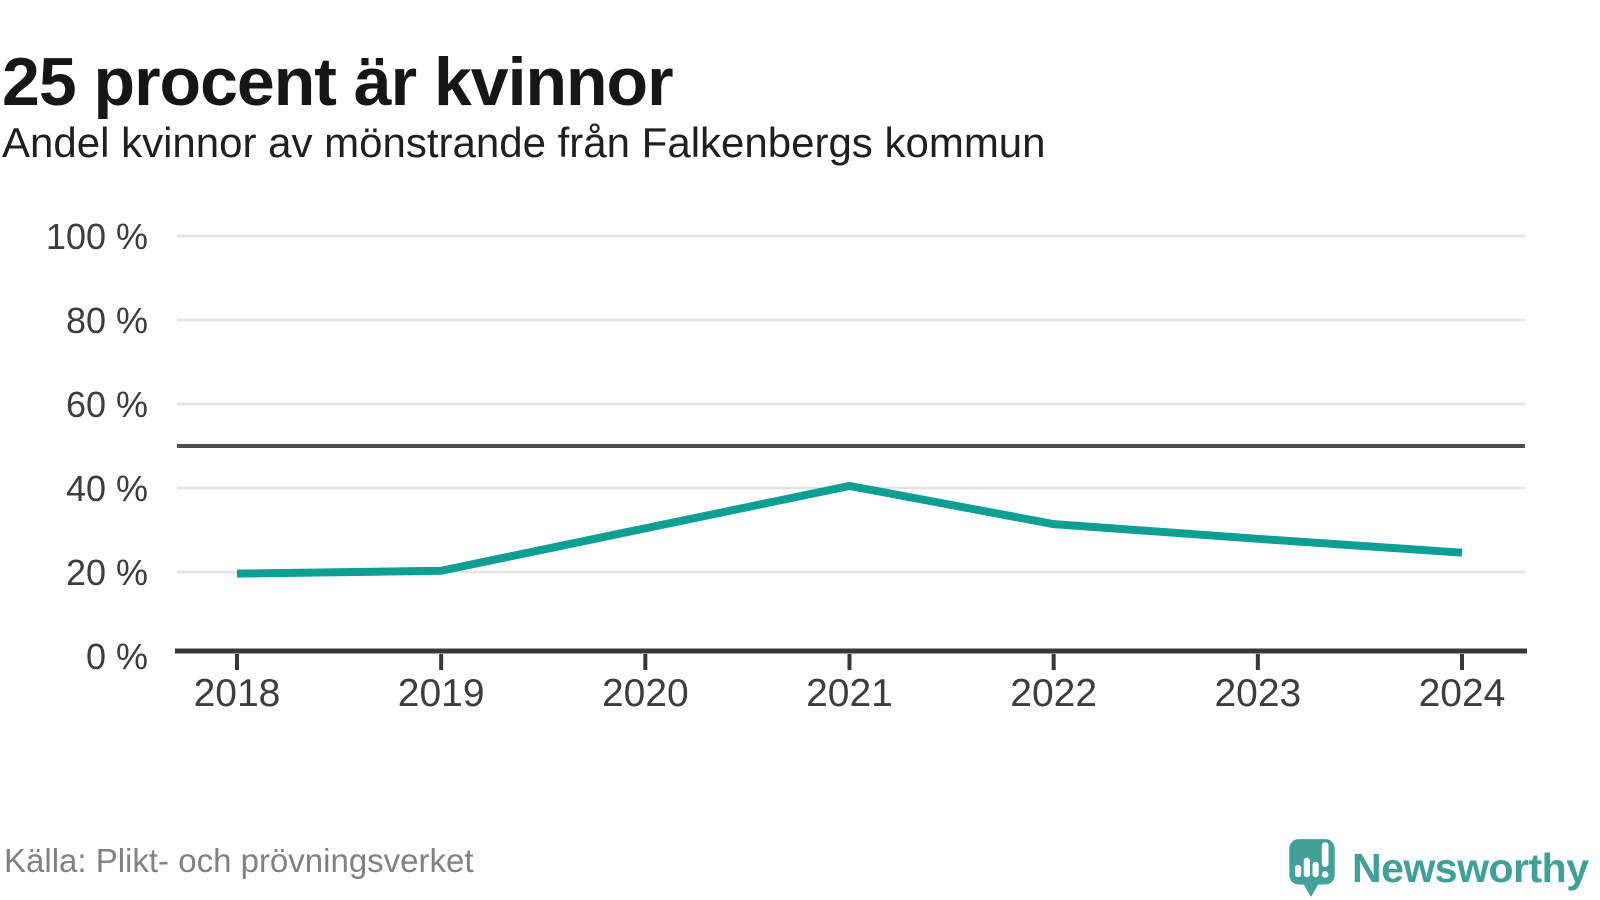  Describe the element at coordinates (849, 693) in the screenshot. I see `x-tick-label-2021: 2021` at that location.